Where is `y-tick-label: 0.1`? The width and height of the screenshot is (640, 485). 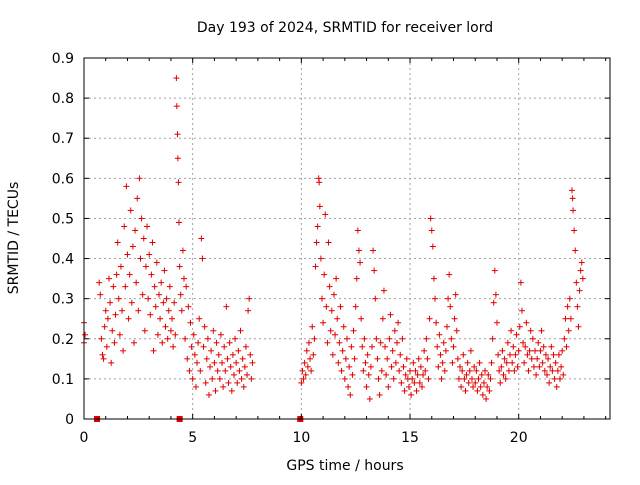
y-tick-label: 0.1 is located at coordinates (63, 380).